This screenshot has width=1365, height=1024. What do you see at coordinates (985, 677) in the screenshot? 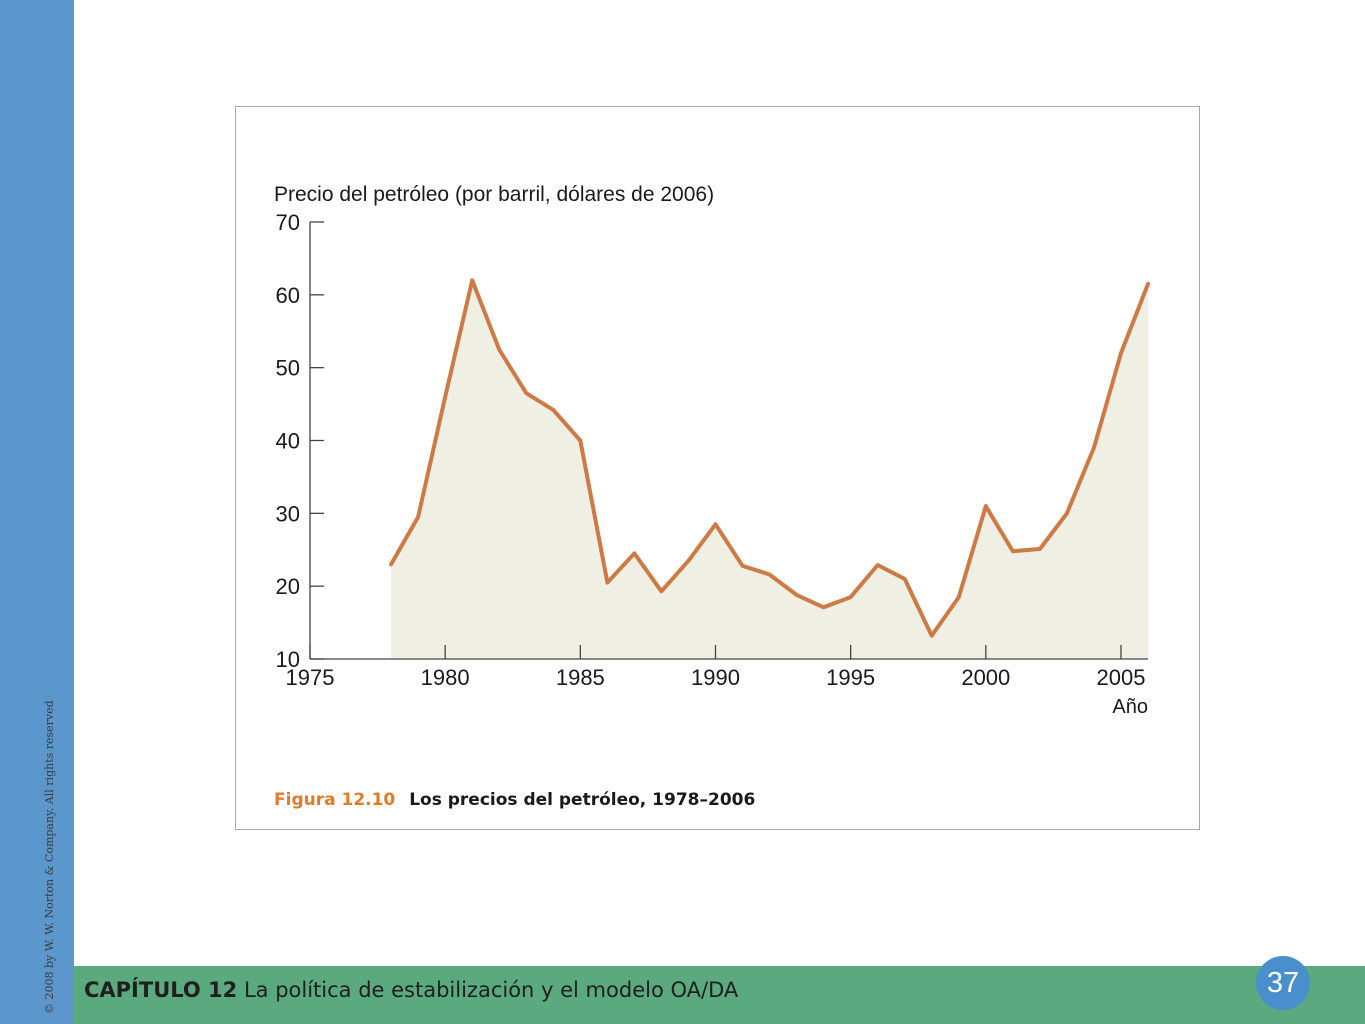
I see `x-tick-label: 2000` at bounding box center [985, 677].